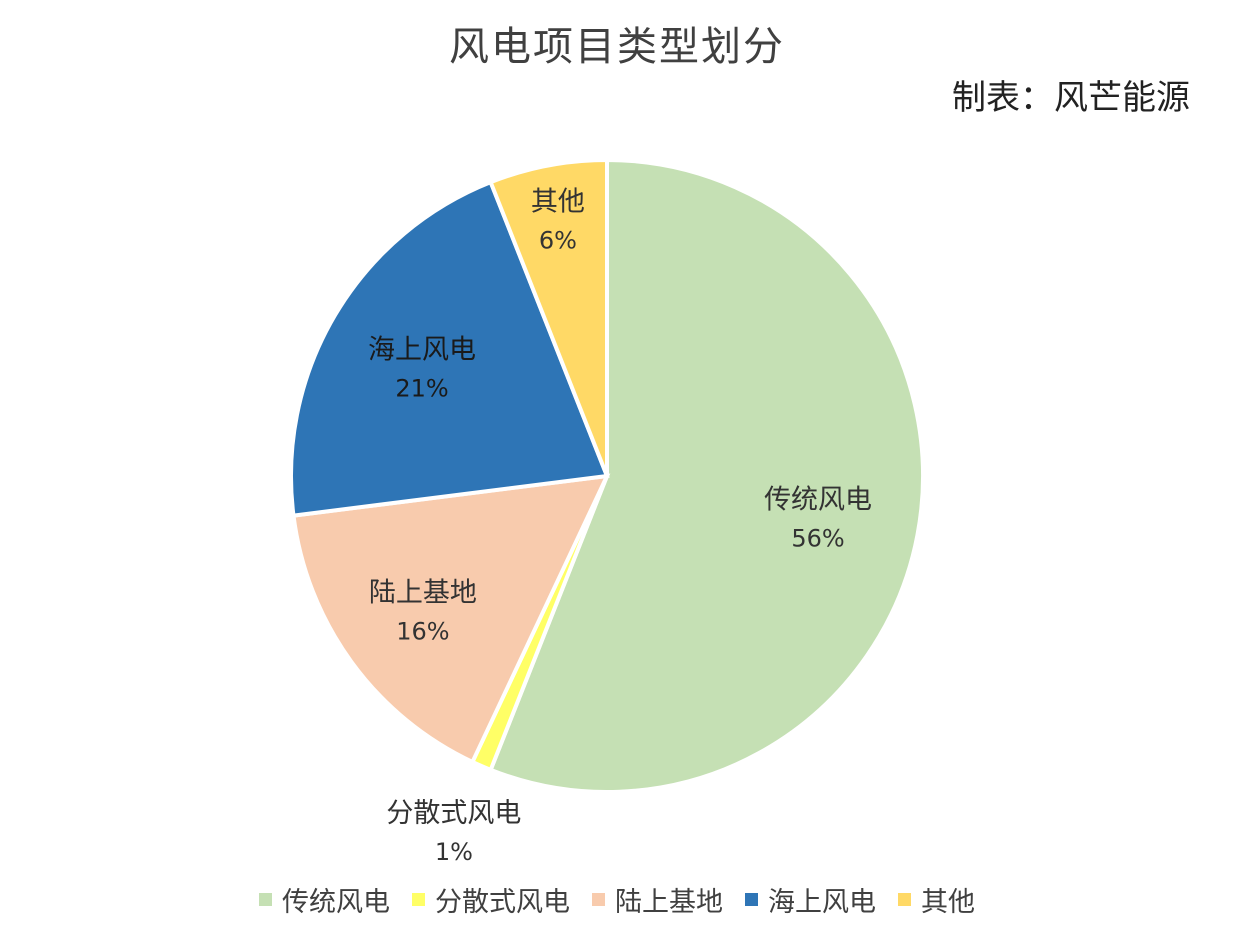 The height and width of the screenshot is (946, 1234). What do you see at coordinates (818, 499) in the screenshot?
I see `data-label-name-1: 传统风电` at bounding box center [818, 499].